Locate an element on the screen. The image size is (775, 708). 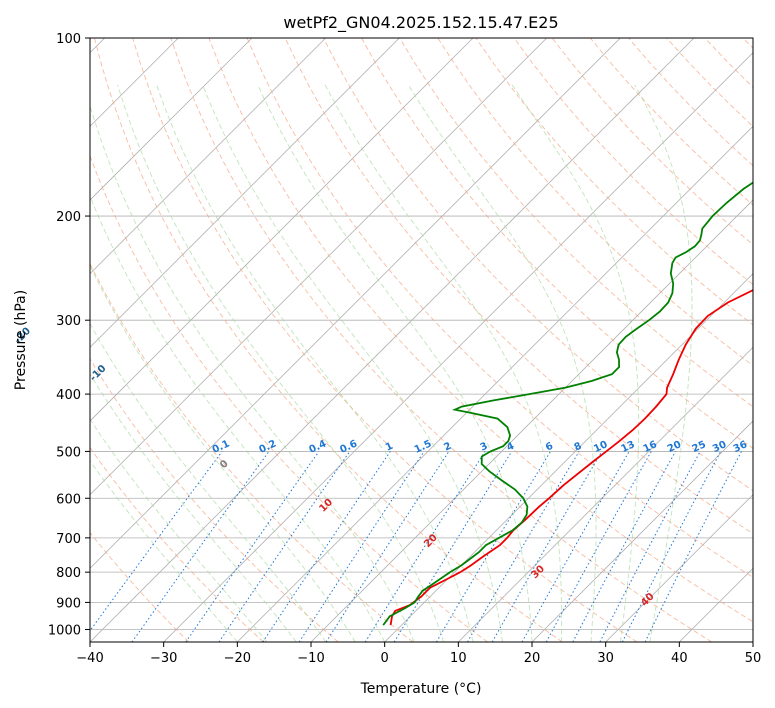
mixing-ratio-label: 25 is located at coordinates (699, 447).